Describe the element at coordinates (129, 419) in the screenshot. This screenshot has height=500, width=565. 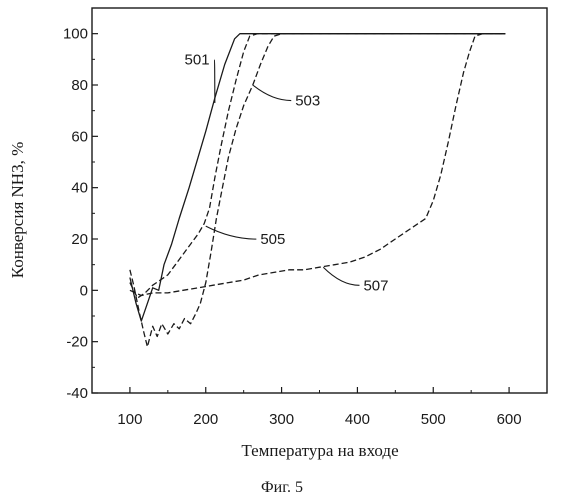
I see `x-tick-label: 100` at that location.